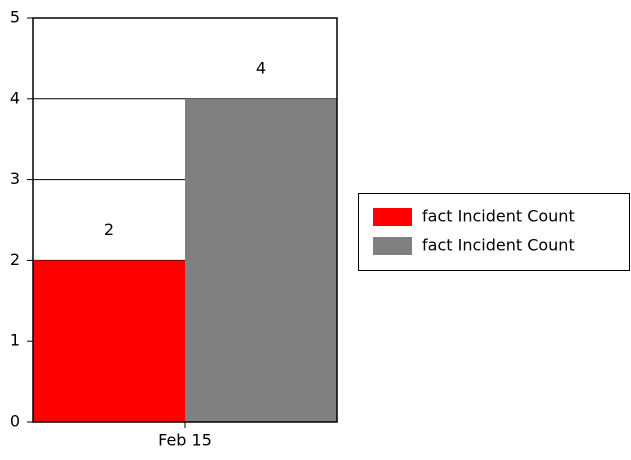  What do you see at coordinates (261, 67) in the screenshot?
I see `data-label: 4` at bounding box center [261, 67].